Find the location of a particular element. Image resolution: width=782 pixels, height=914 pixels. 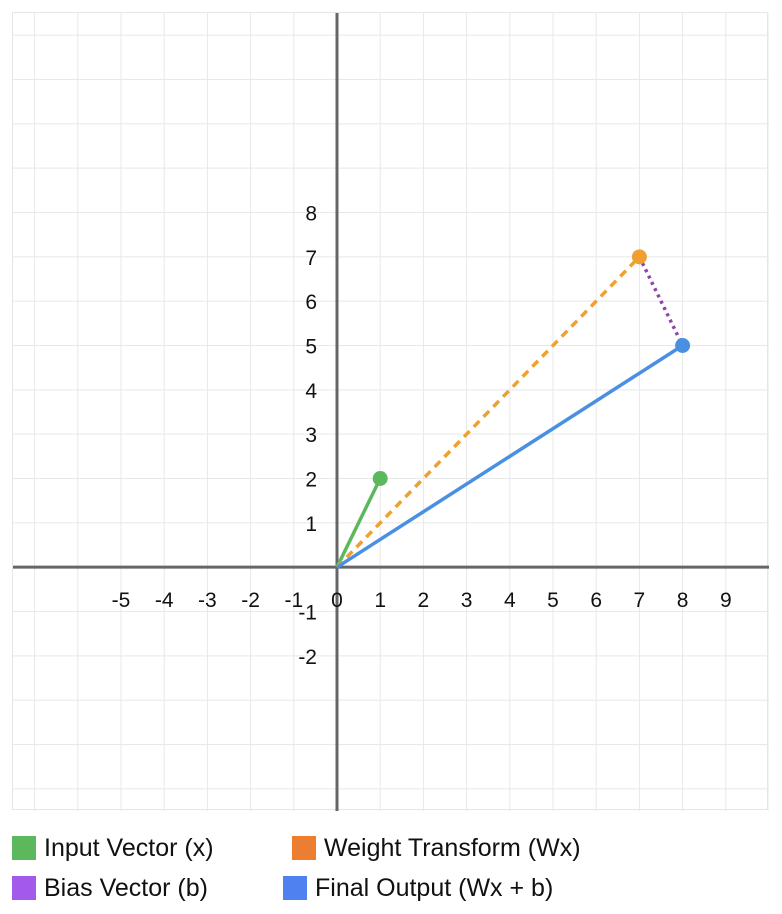

series-line-weight-transform-wx is located at coordinates (488, 412).